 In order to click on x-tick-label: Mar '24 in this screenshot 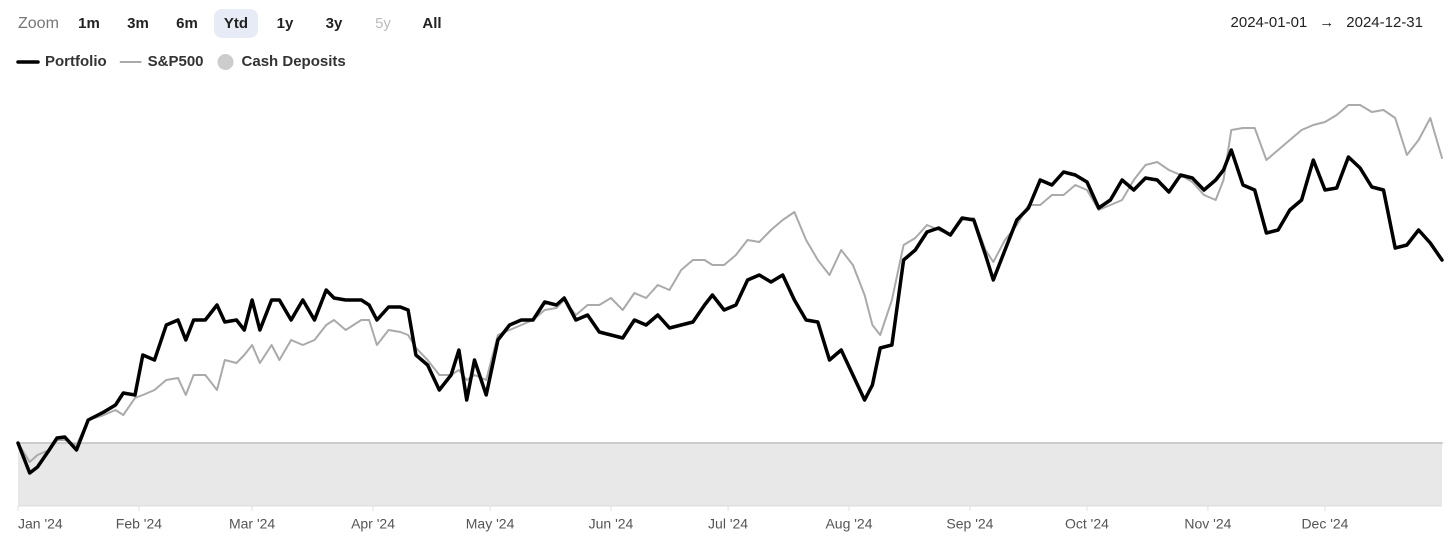, I will do `click(252, 524)`.